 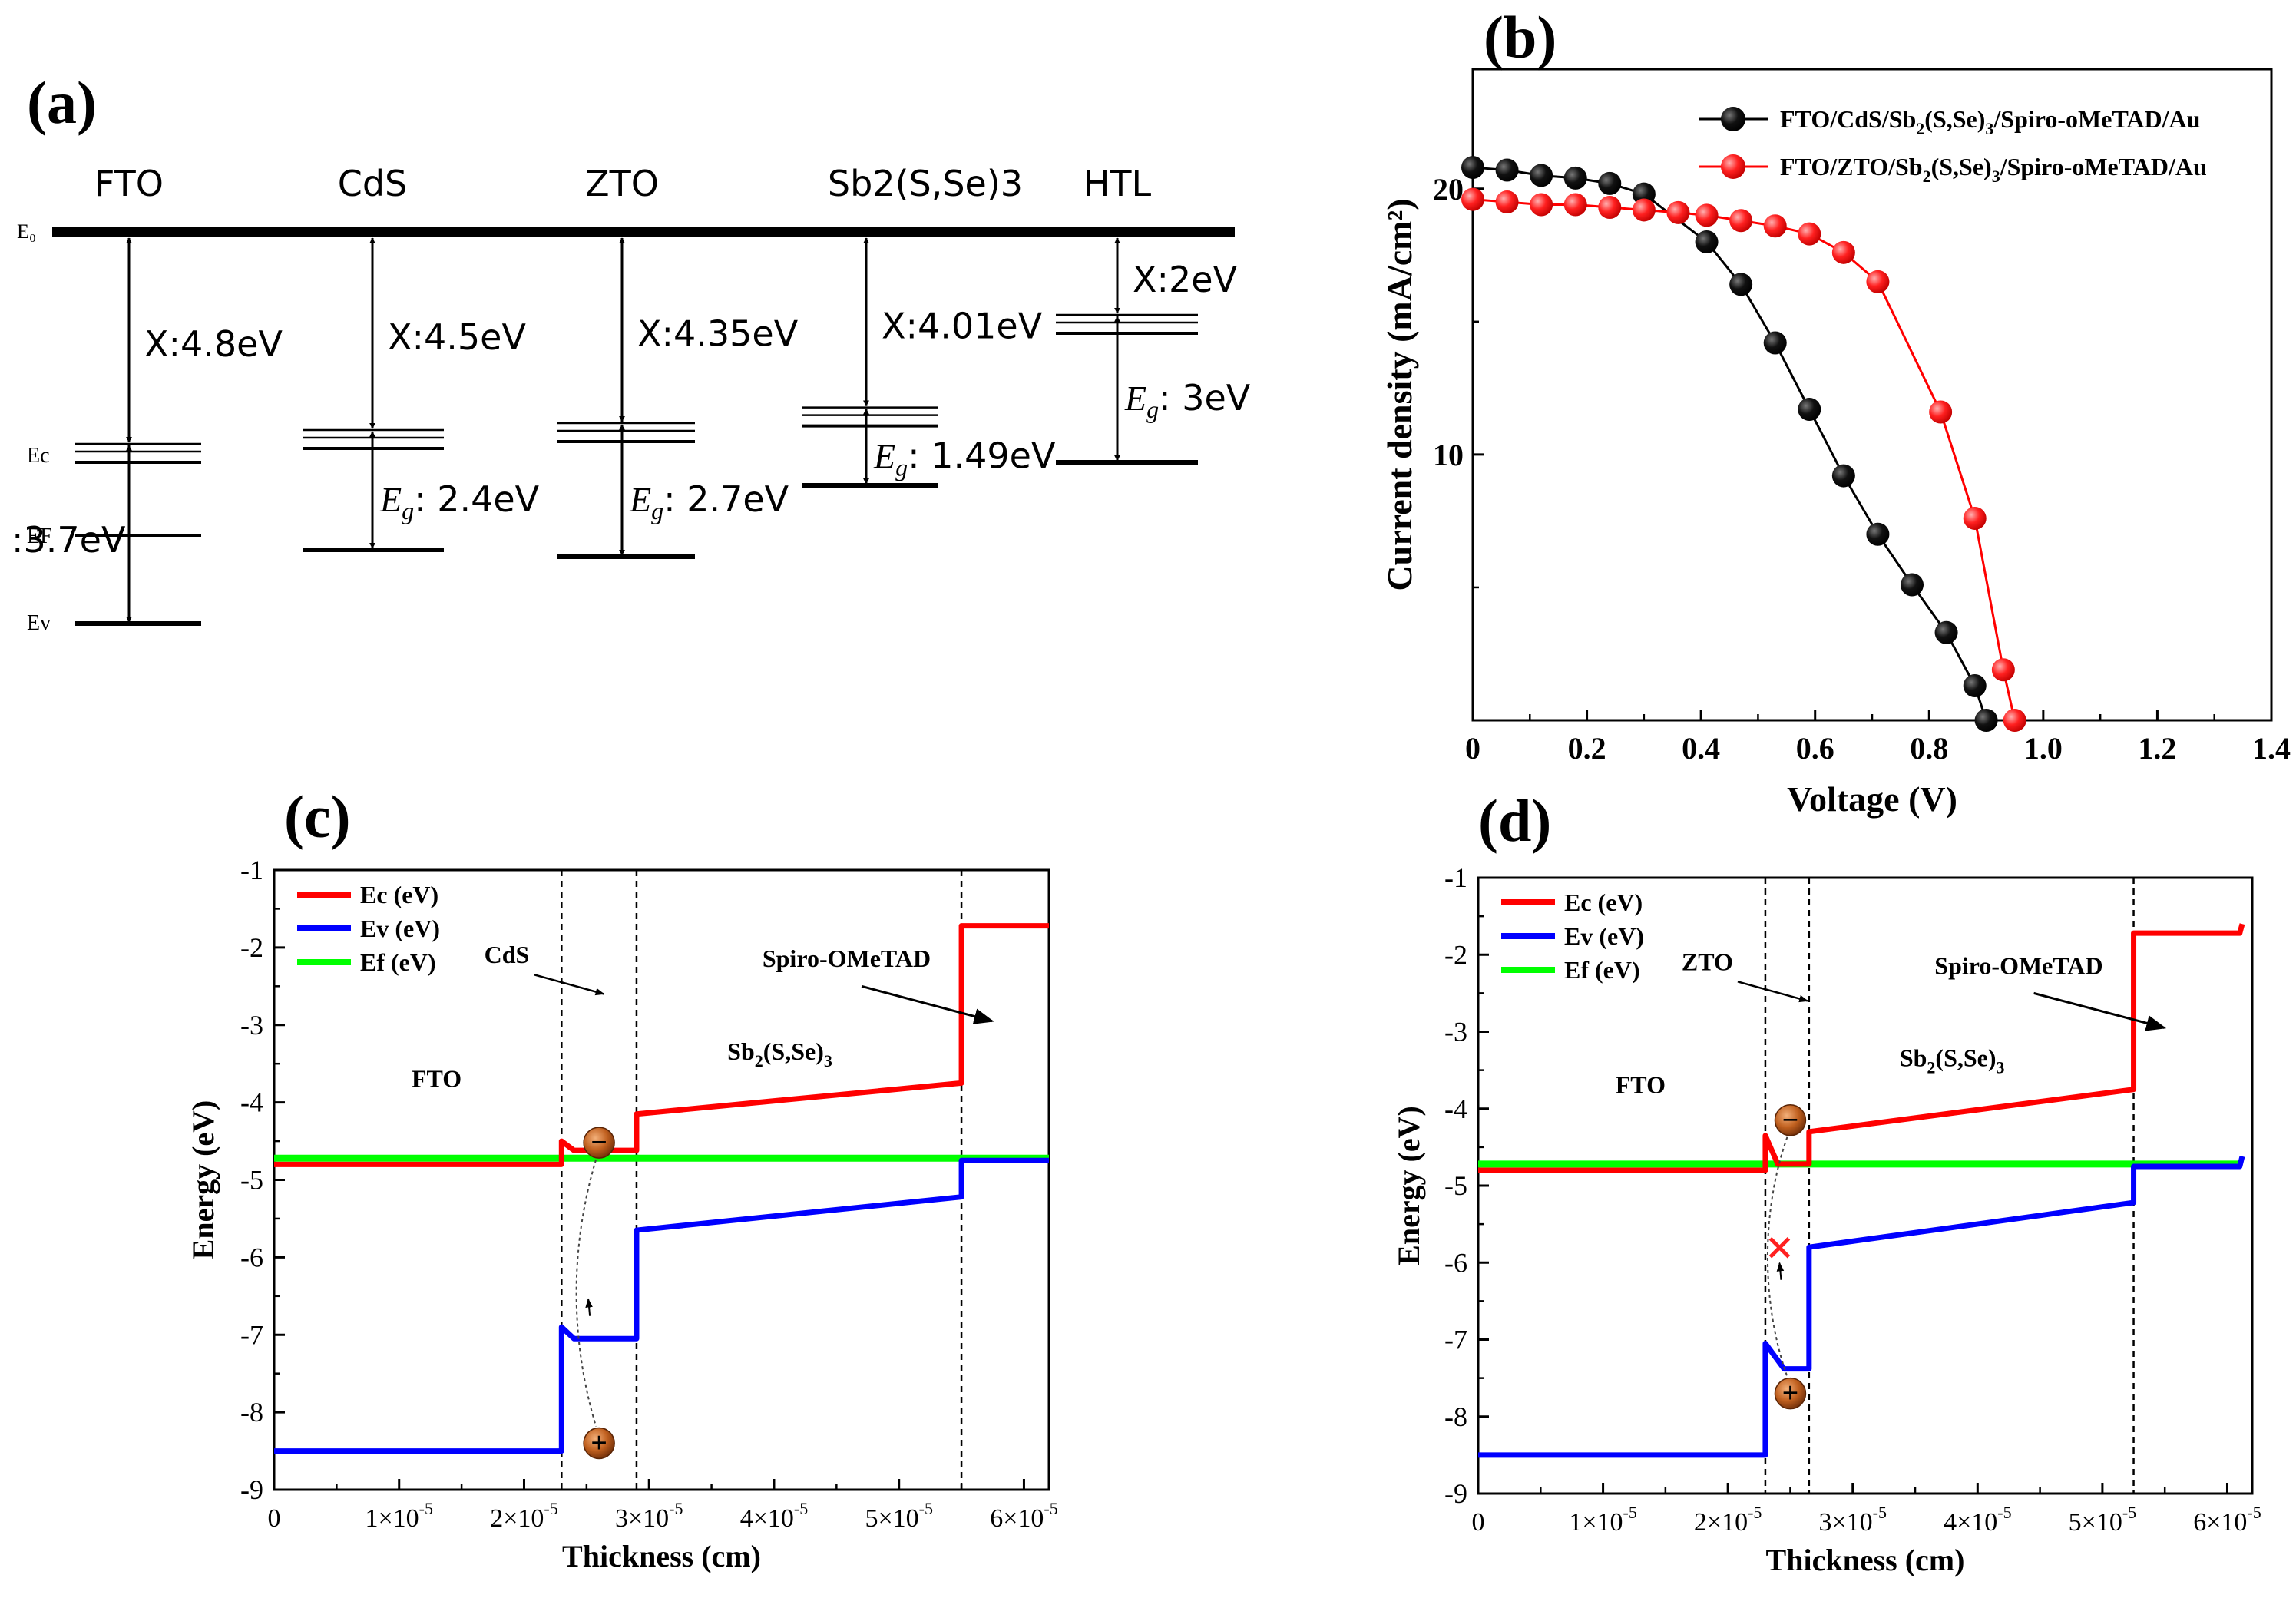 What do you see at coordinates (1520, 38) in the screenshot?
I see `panel-label-b: (b)` at bounding box center [1520, 38].